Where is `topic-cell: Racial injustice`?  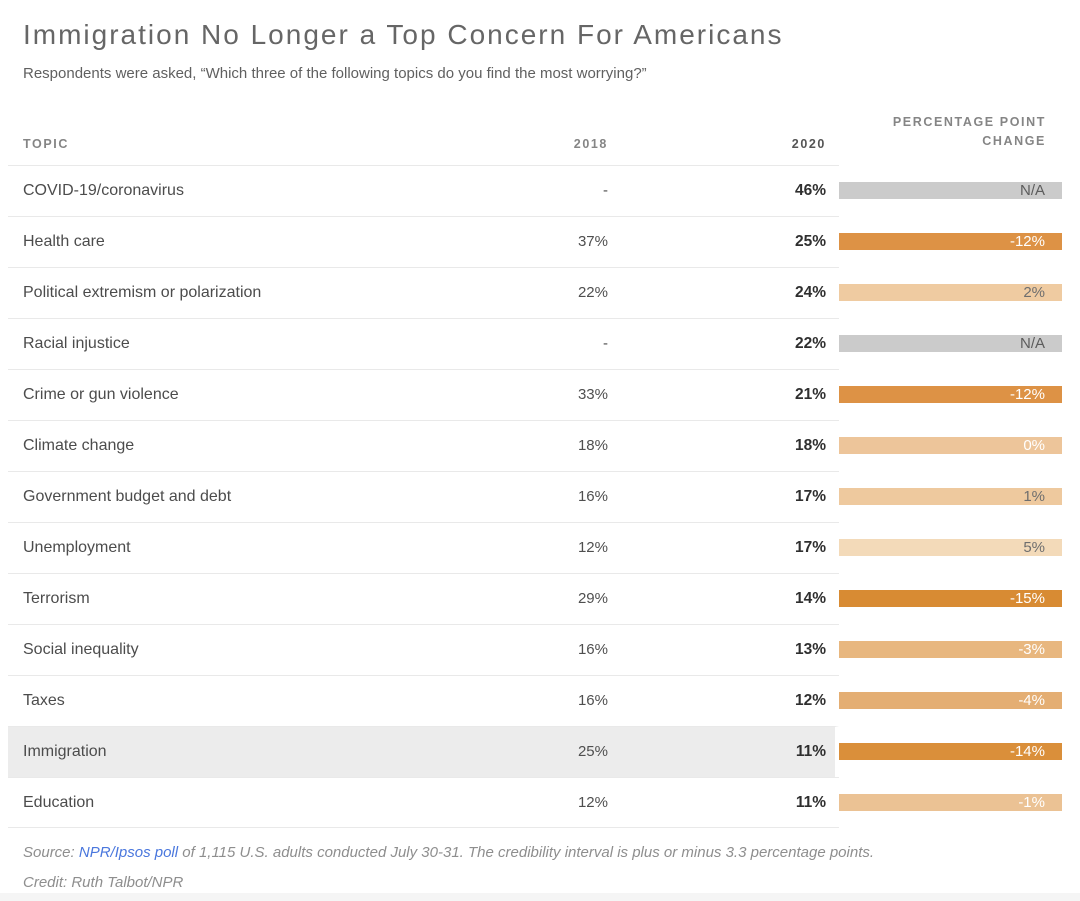
topic-cell: Racial injustice is located at coordinates (213, 343).